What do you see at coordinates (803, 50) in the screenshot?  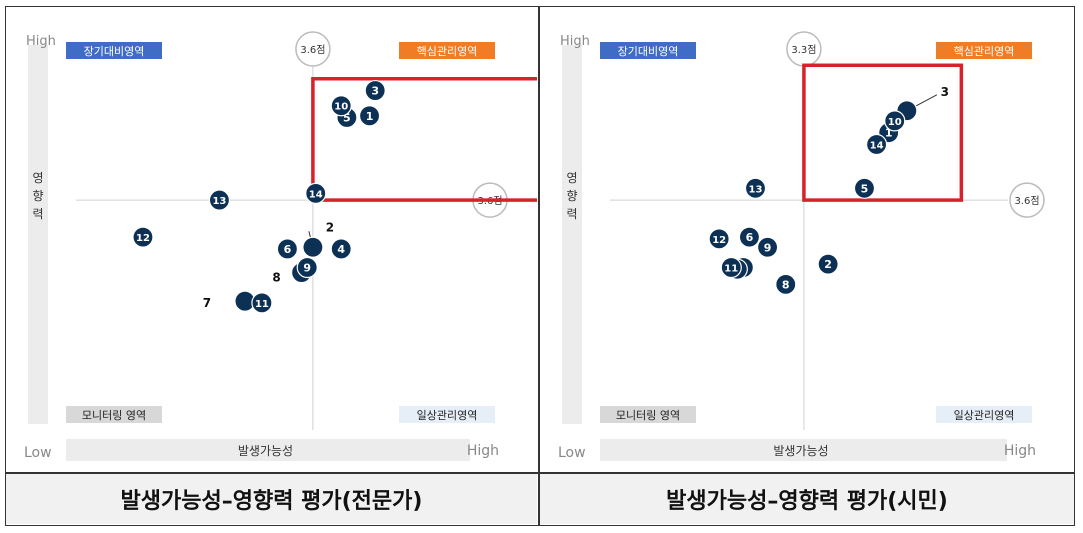 I see `threshold-x-label: 3.3점` at bounding box center [803, 50].